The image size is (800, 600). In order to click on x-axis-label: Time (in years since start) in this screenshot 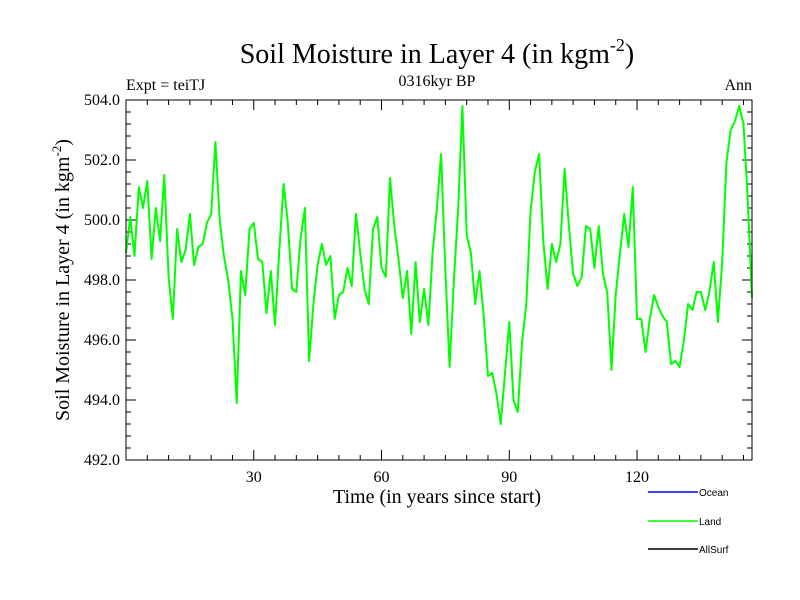, I will do `click(437, 497)`.